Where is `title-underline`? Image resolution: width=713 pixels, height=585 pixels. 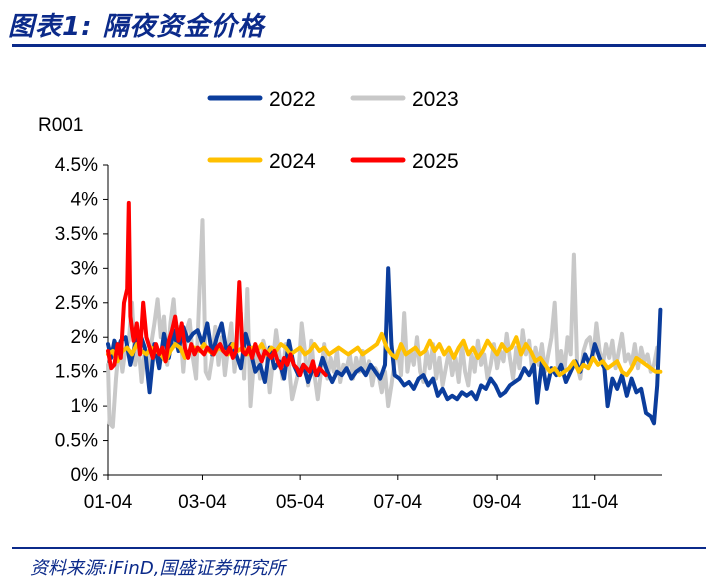
title-underline is located at coordinates (359, 45).